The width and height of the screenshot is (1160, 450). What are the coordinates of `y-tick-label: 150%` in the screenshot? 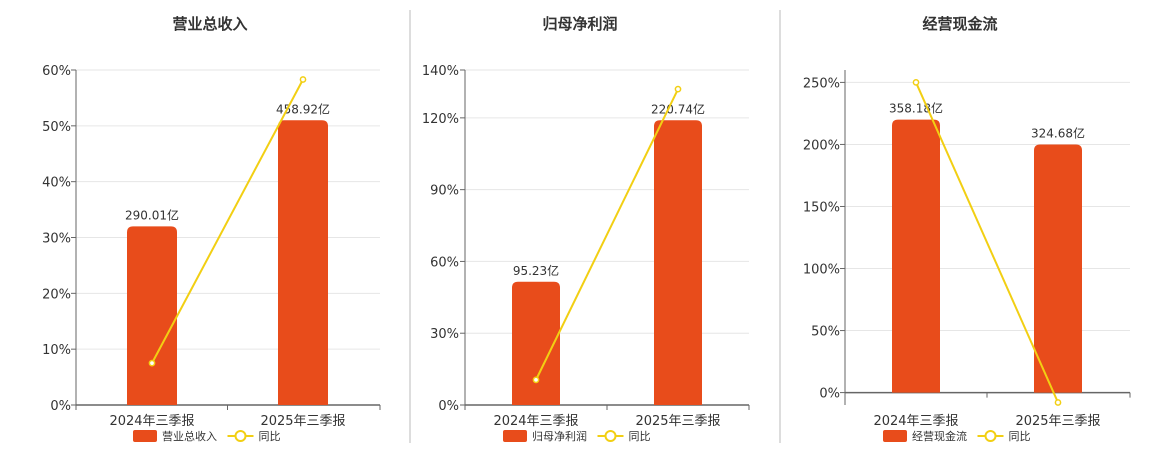 It's located at (821, 207).